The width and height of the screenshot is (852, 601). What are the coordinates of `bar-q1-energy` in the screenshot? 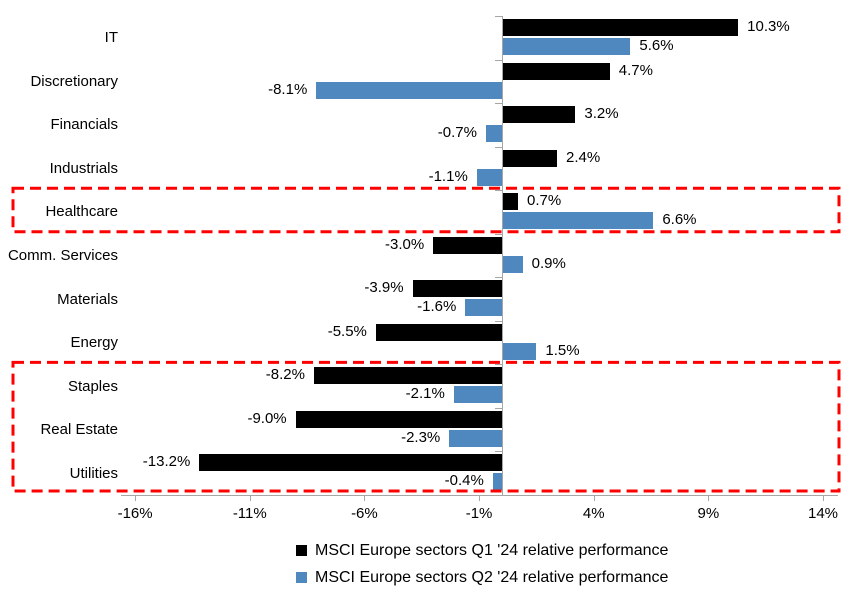 It's located at (438, 332).